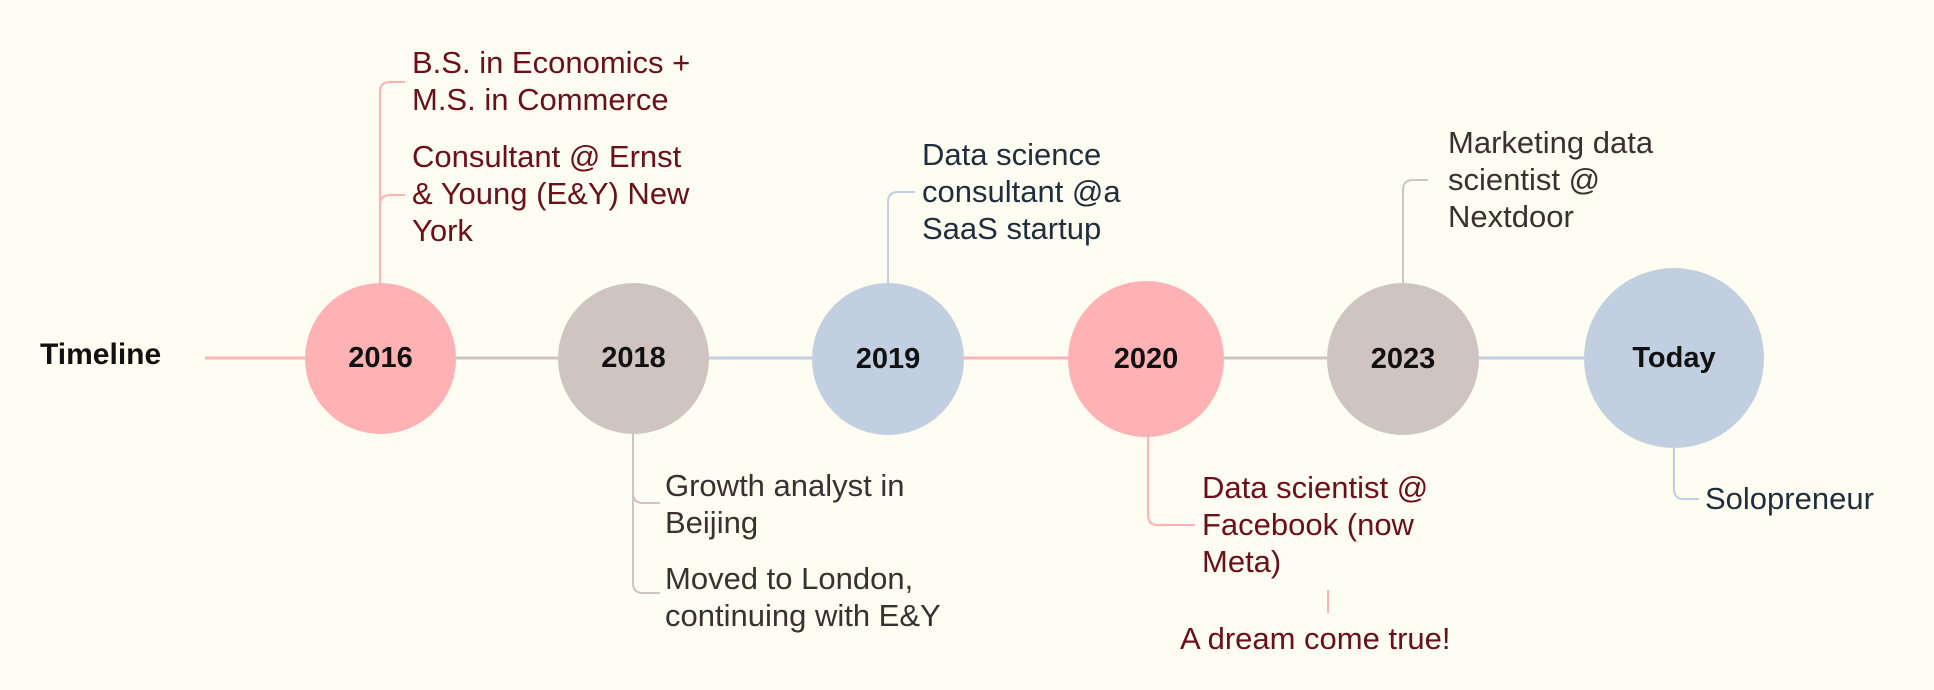  I want to click on event-2016-education: B.S. in Economics + M.S. in Commerce, so click(551, 81).